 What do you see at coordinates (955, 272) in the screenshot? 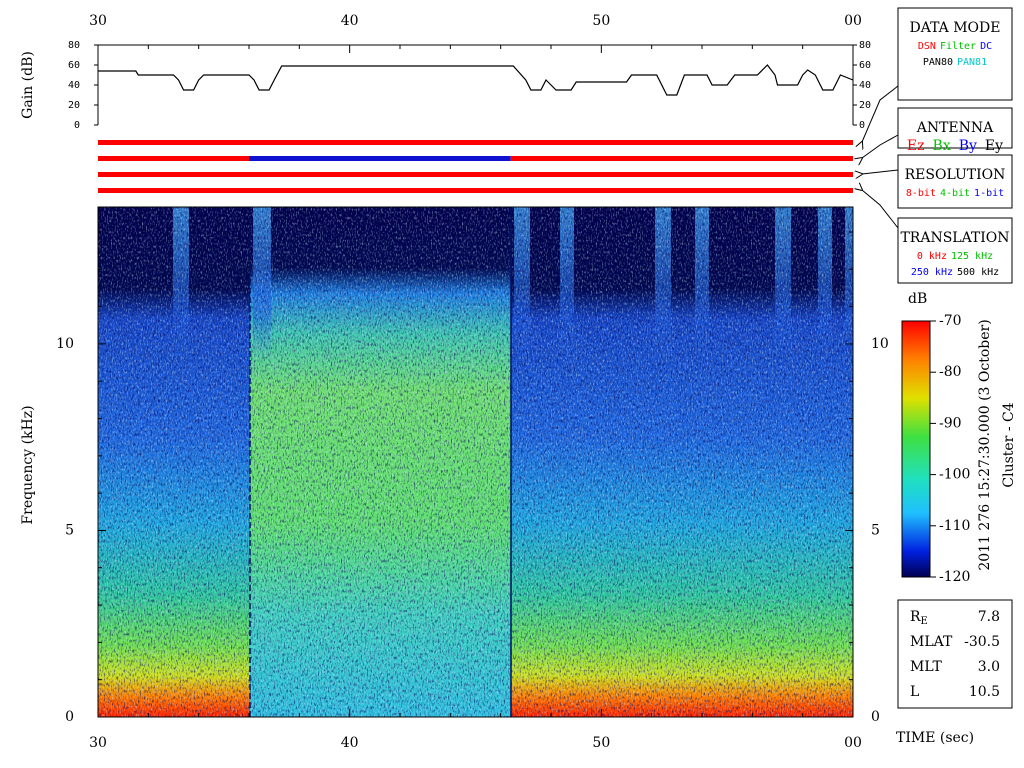
I see `panel-row: 250 kHz 500 kHz` at bounding box center [955, 272].